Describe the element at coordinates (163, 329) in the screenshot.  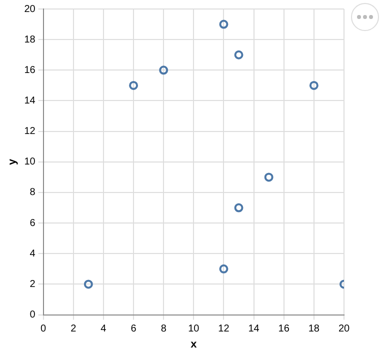
I see `x-tick-label: 8` at that location.